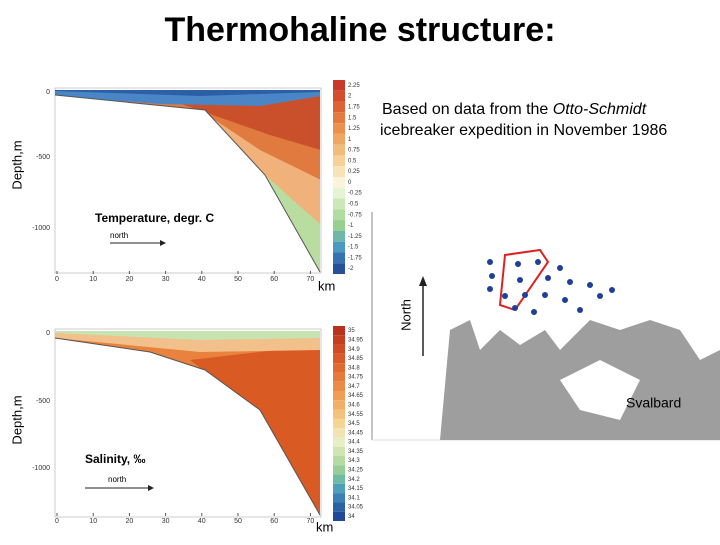 The height and width of the screenshot is (545, 720). Describe the element at coordinates (115, 459) in the screenshot. I see `panel-label: Salinity, ‰` at that location.